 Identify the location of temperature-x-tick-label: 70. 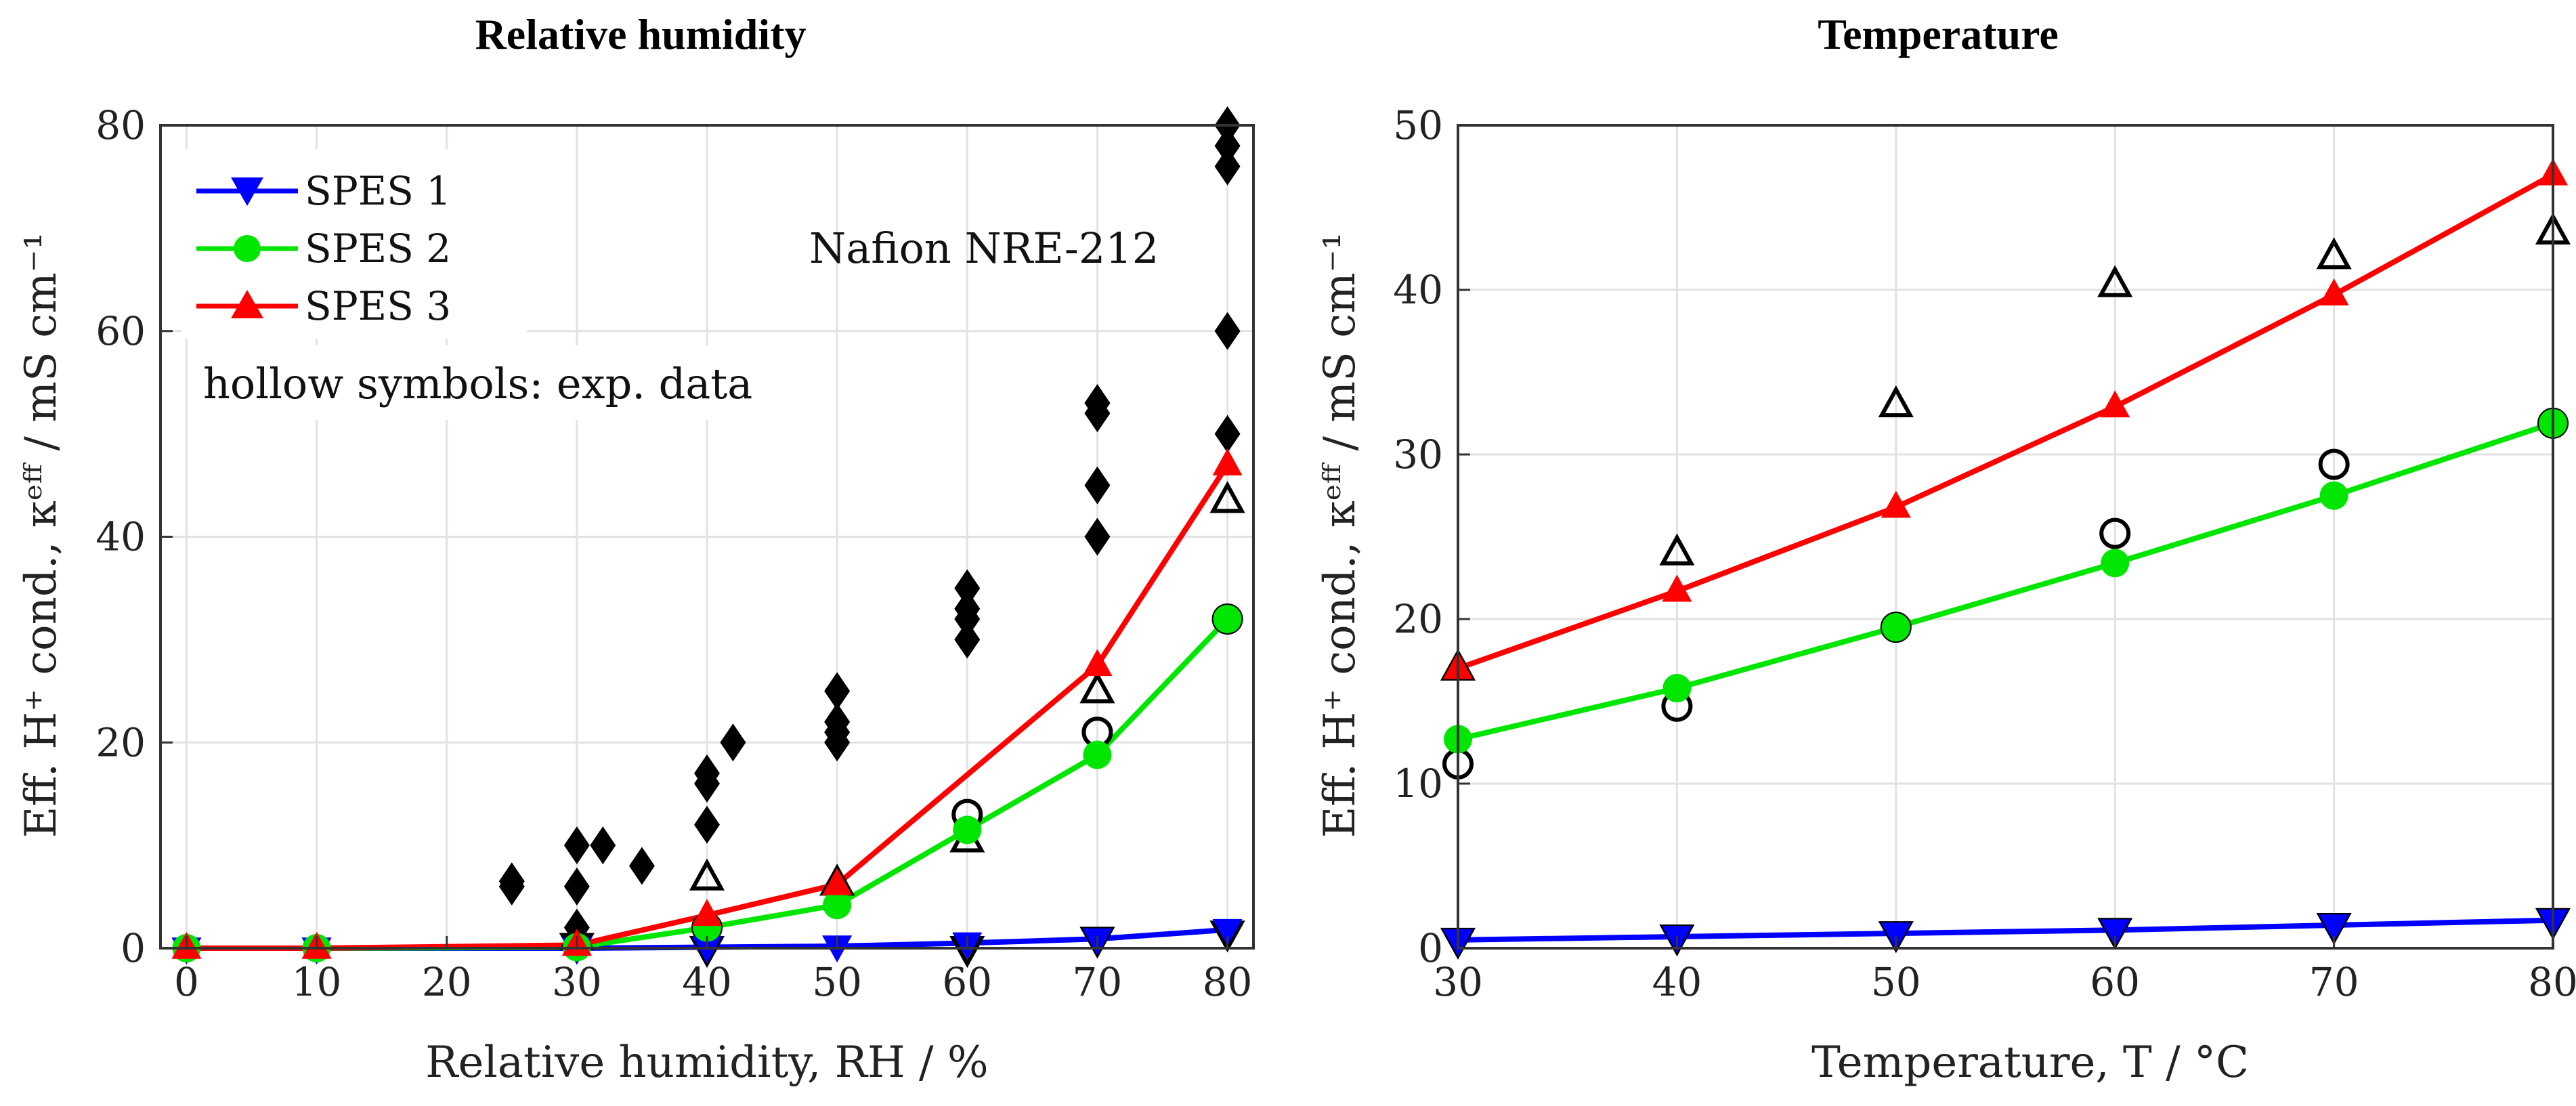
(2334, 982).